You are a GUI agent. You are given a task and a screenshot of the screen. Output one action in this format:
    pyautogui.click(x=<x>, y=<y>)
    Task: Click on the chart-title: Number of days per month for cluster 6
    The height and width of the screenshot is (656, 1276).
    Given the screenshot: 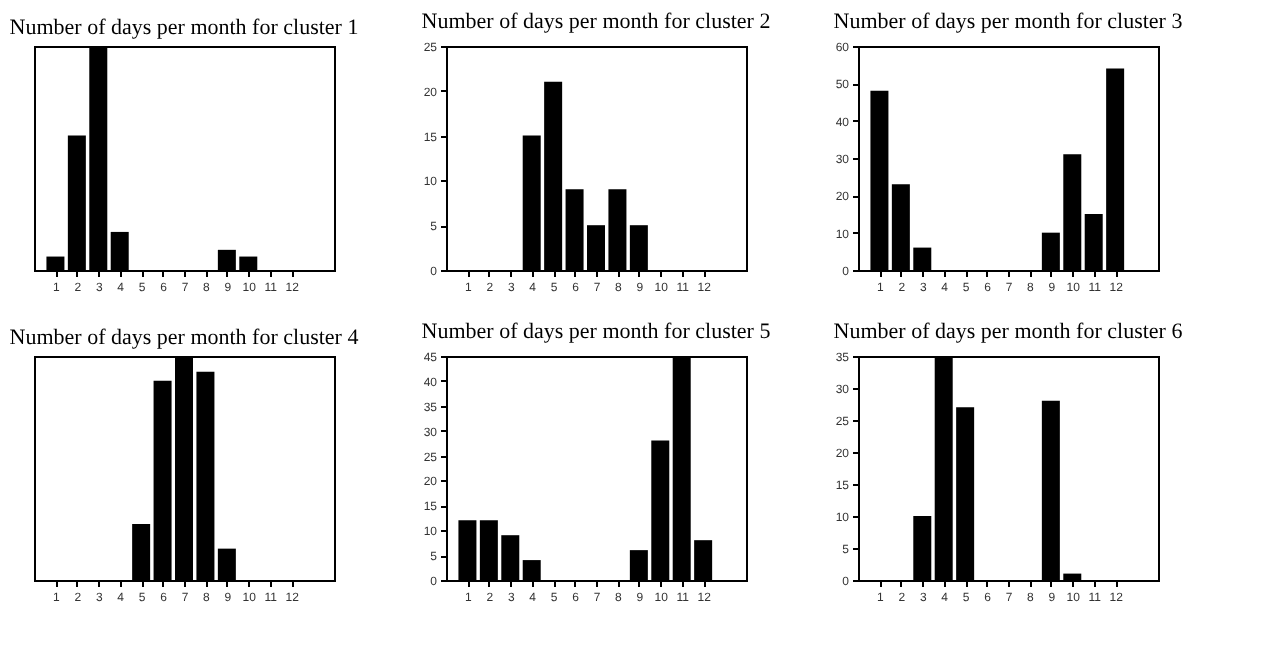 What is the action you would take?
    pyautogui.click(x=1008, y=332)
    